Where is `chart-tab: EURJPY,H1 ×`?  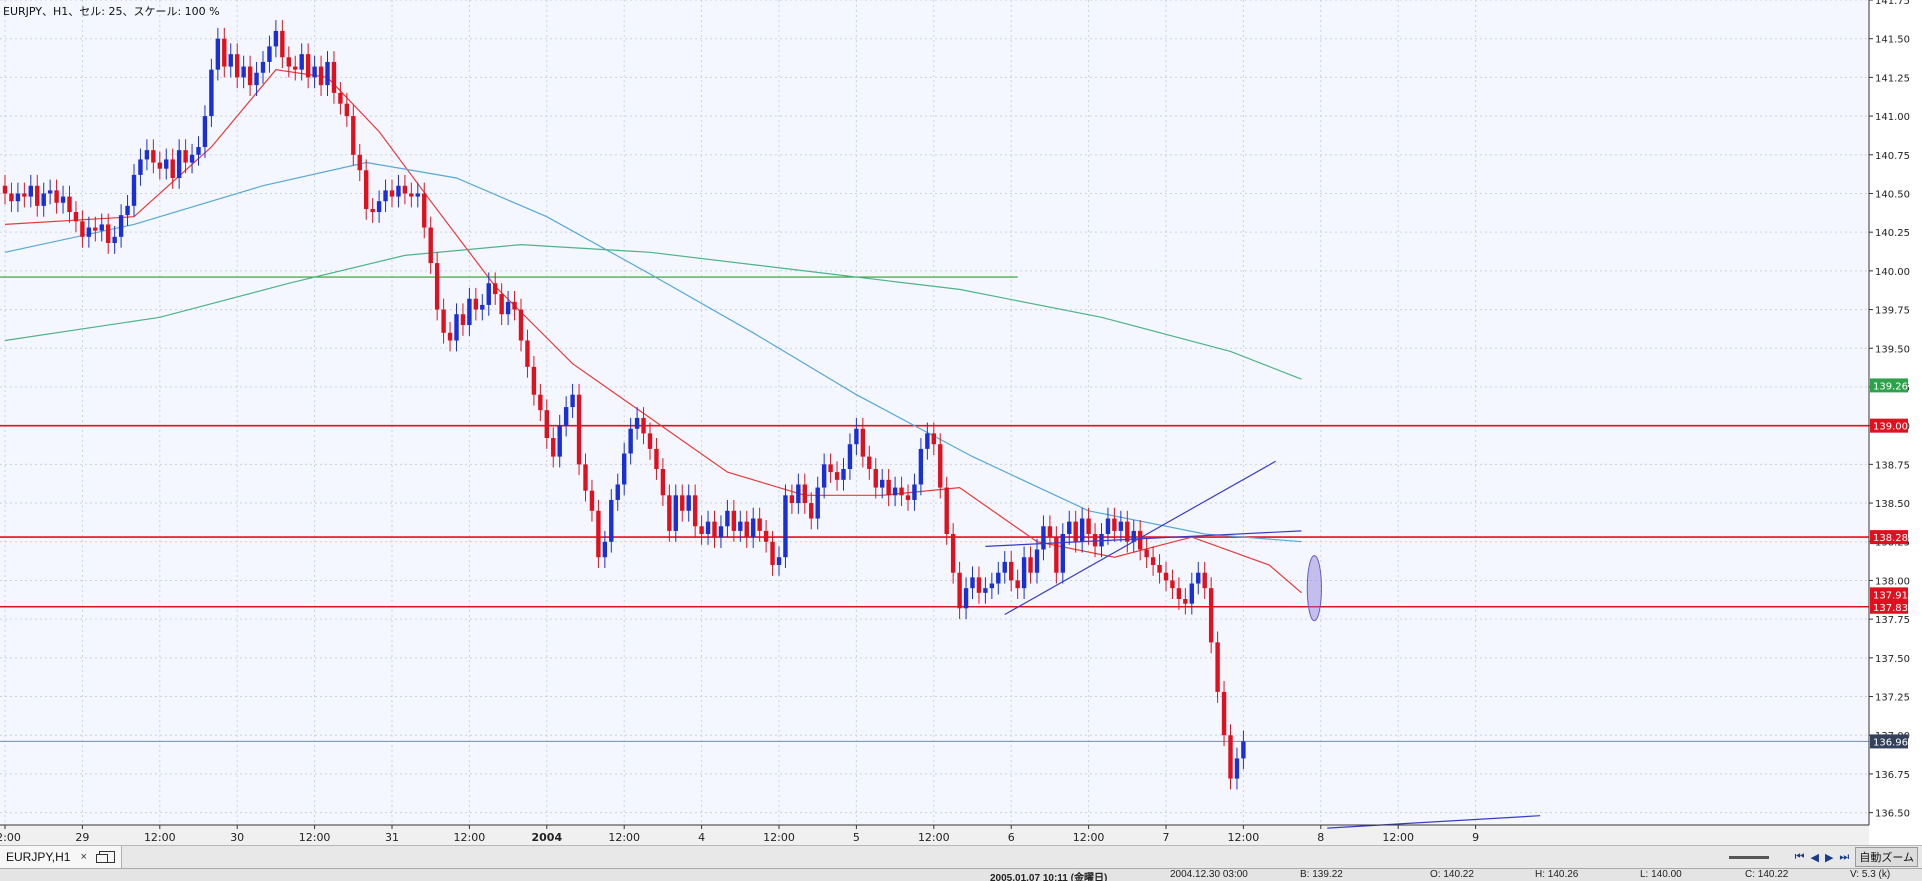
chart-tab: EURJPY,H1 × is located at coordinates (61, 857).